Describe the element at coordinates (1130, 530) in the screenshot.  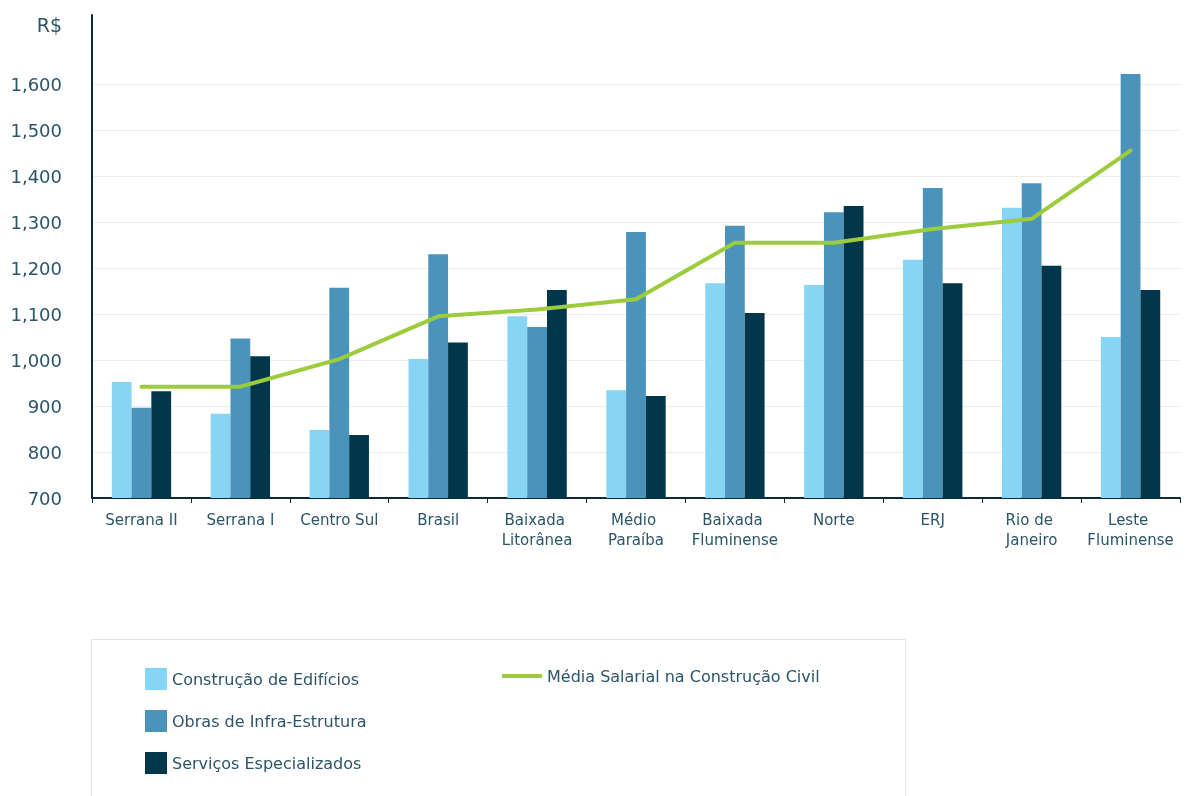
I see `x-tick-label: Leste Fluminense` at that location.